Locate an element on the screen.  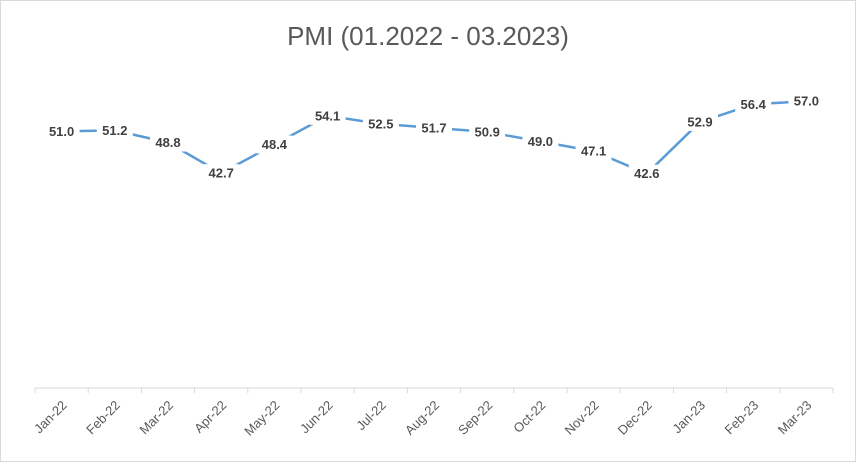
data-label-group: 52.9 is located at coordinates (700, 121).